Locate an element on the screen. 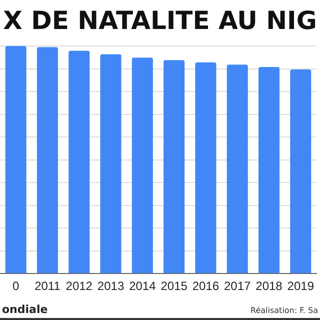 The height and width of the screenshot is (320, 320). x-tick-label: 2016 is located at coordinates (206, 286).